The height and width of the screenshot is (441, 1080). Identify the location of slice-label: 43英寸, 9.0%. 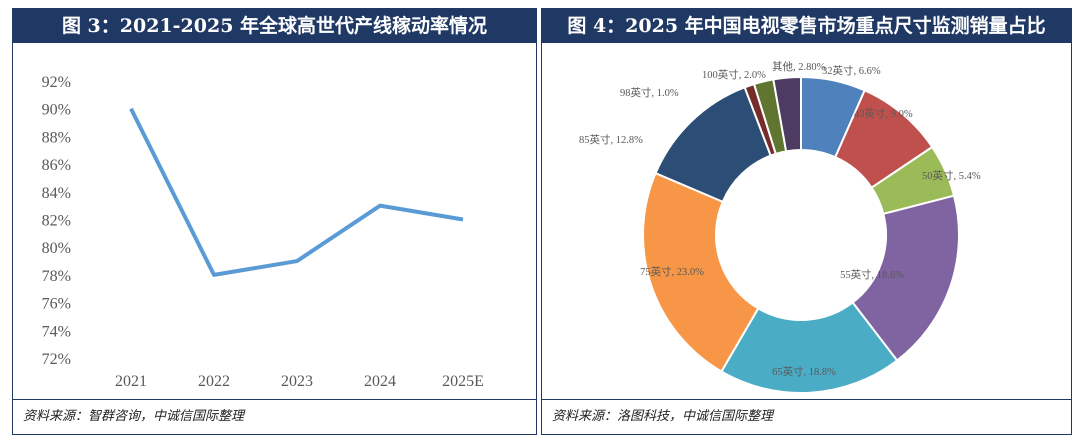
(883, 113).